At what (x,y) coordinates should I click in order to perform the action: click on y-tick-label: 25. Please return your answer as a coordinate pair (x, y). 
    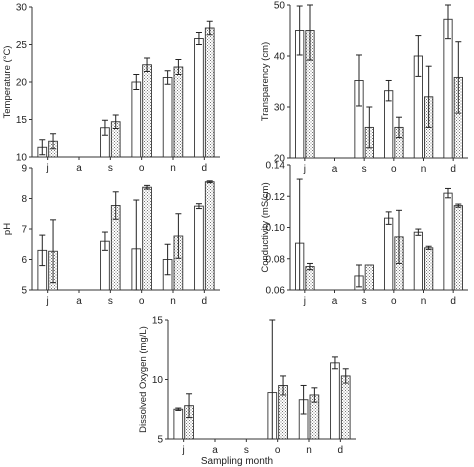
    Looking at the image, I should click on (22, 45).